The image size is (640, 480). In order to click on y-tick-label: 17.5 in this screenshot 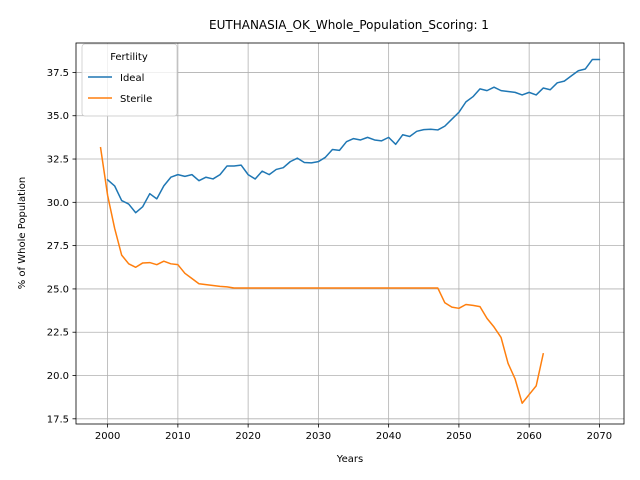, I will do `click(58, 419)`.